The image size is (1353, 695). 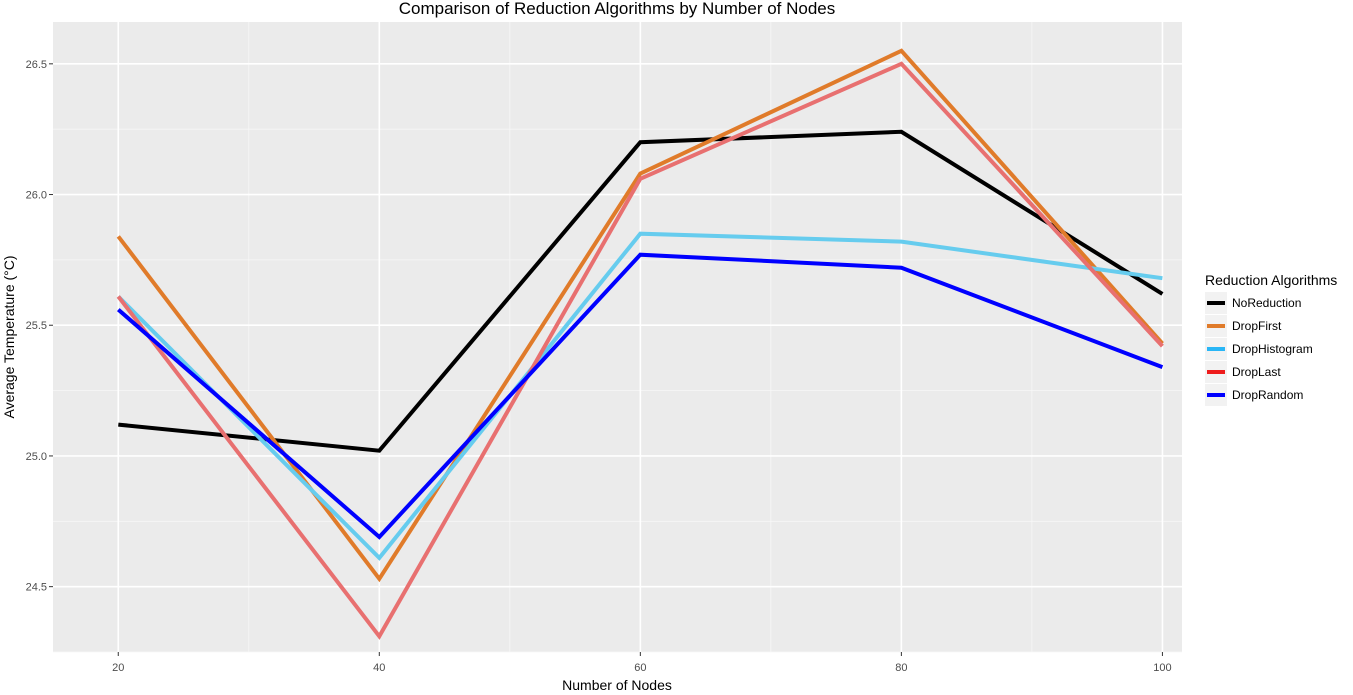 I want to click on legend-item-drophistogram: DropHistogram, so click(x=1259, y=349).